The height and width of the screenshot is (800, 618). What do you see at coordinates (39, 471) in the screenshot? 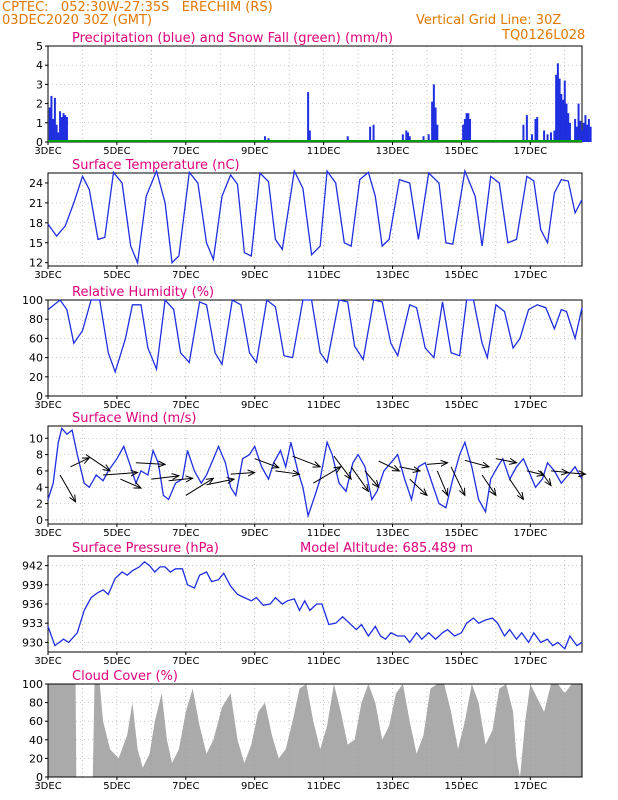
I see `y-tick-label: 6` at bounding box center [39, 471].